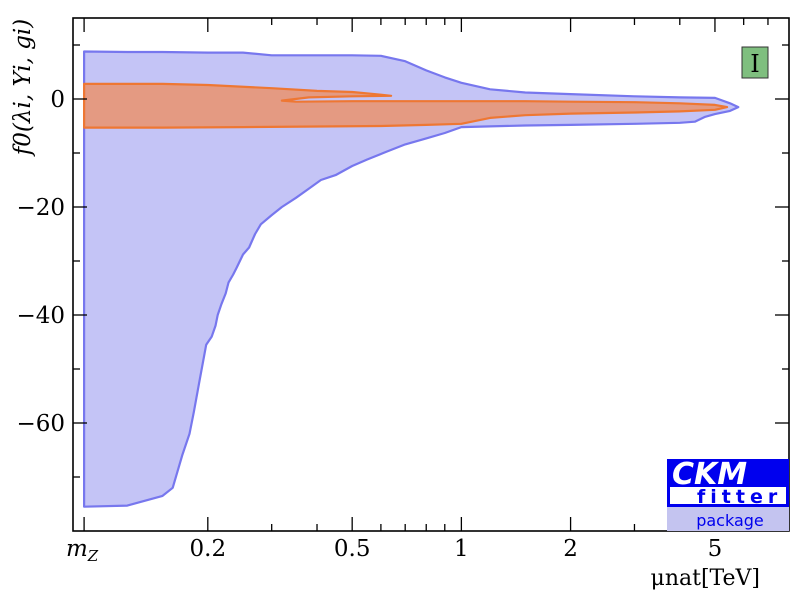 This screenshot has width=800, height=600. I want to click on logo-sub: fitter, so click(739, 497).